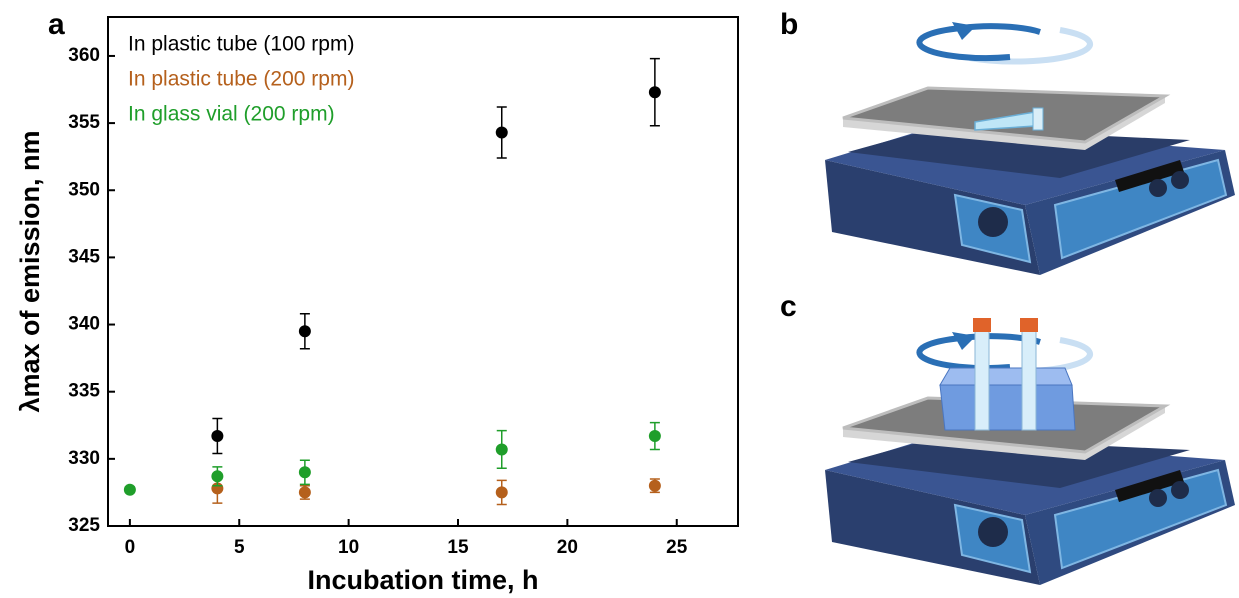 The image size is (1239, 598). What do you see at coordinates (788, 306) in the screenshot?
I see `panel-label: c` at bounding box center [788, 306].